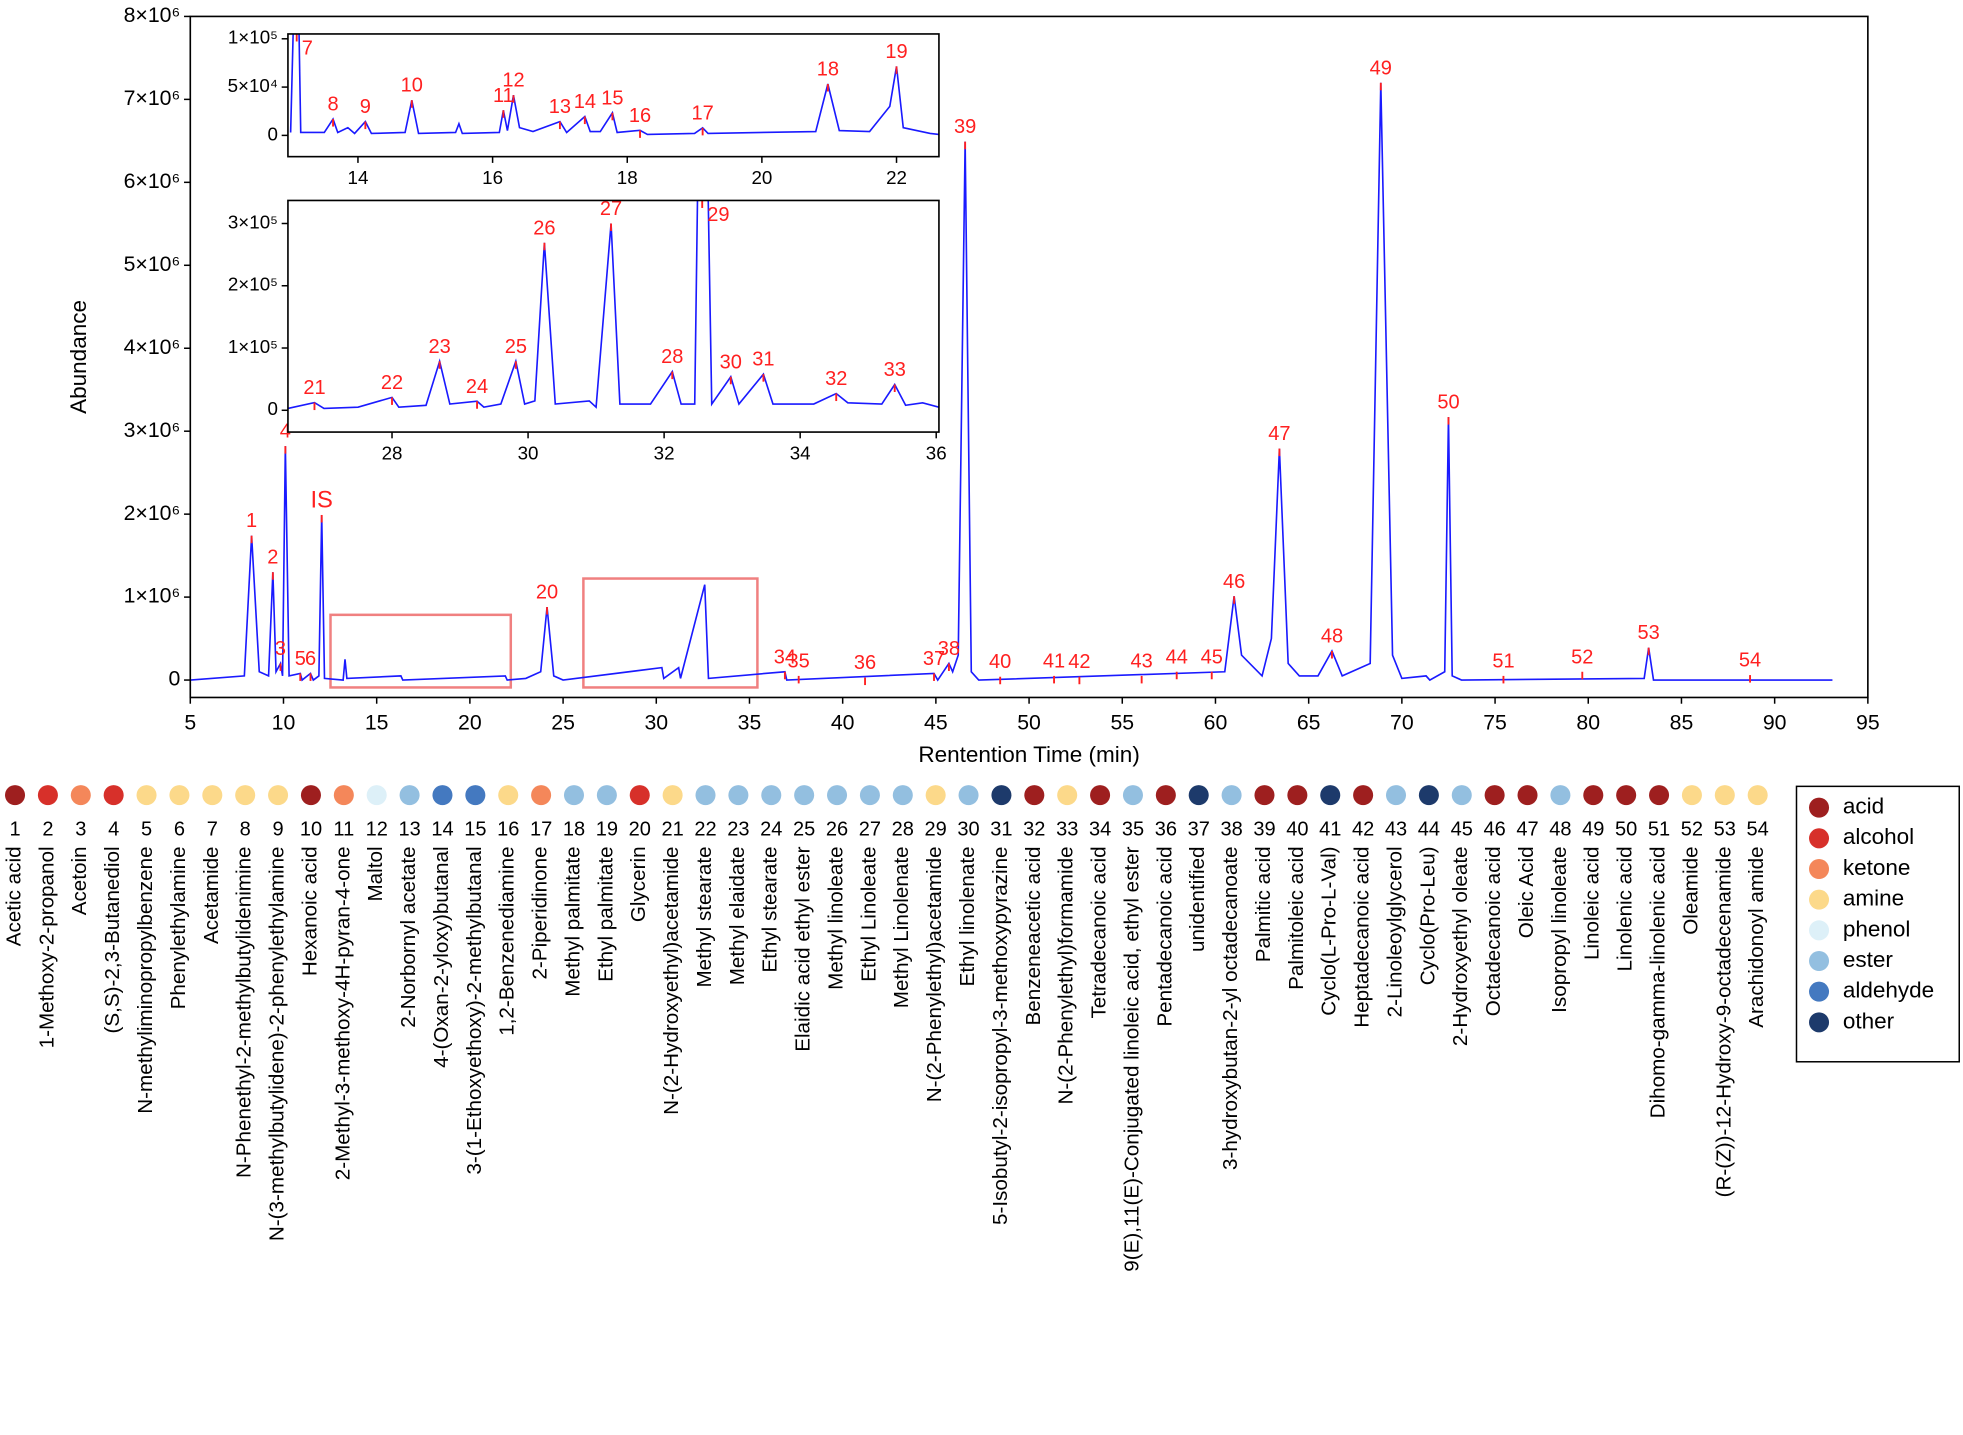 This screenshot has height=1435, width=1963. What do you see at coordinates (1216, 722) in the screenshot?
I see `x-tick-label: 60` at bounding box center [1216, 722].